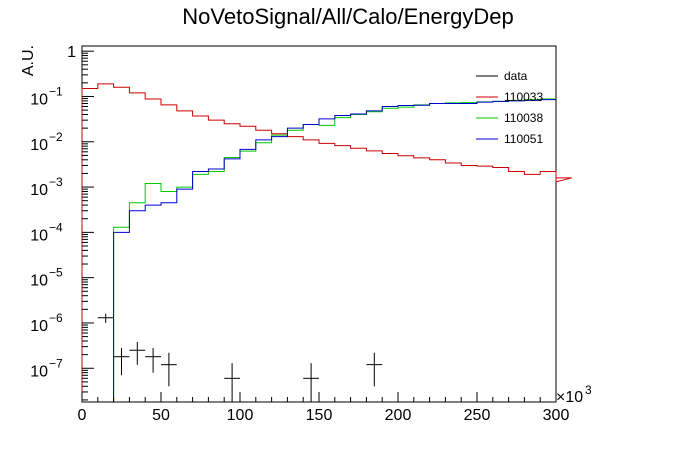 This screenshot has height=472, width=696. I want to click on x-tick-label: 250, so click(477, 415).